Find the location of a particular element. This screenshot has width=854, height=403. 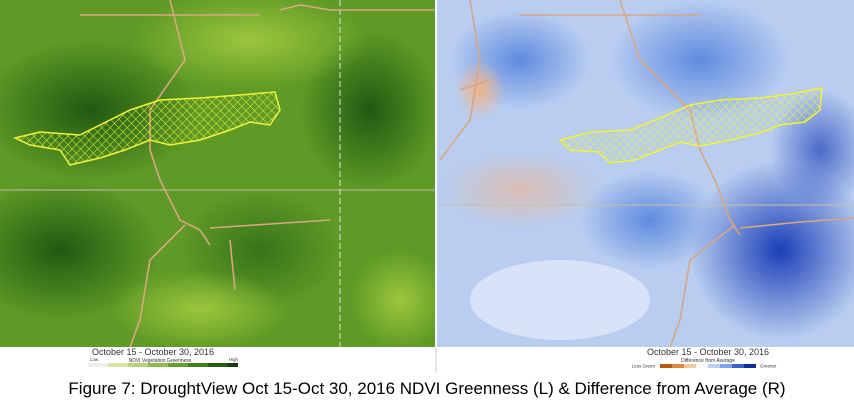

difference-colorbar is located at coordinates (708, 366).